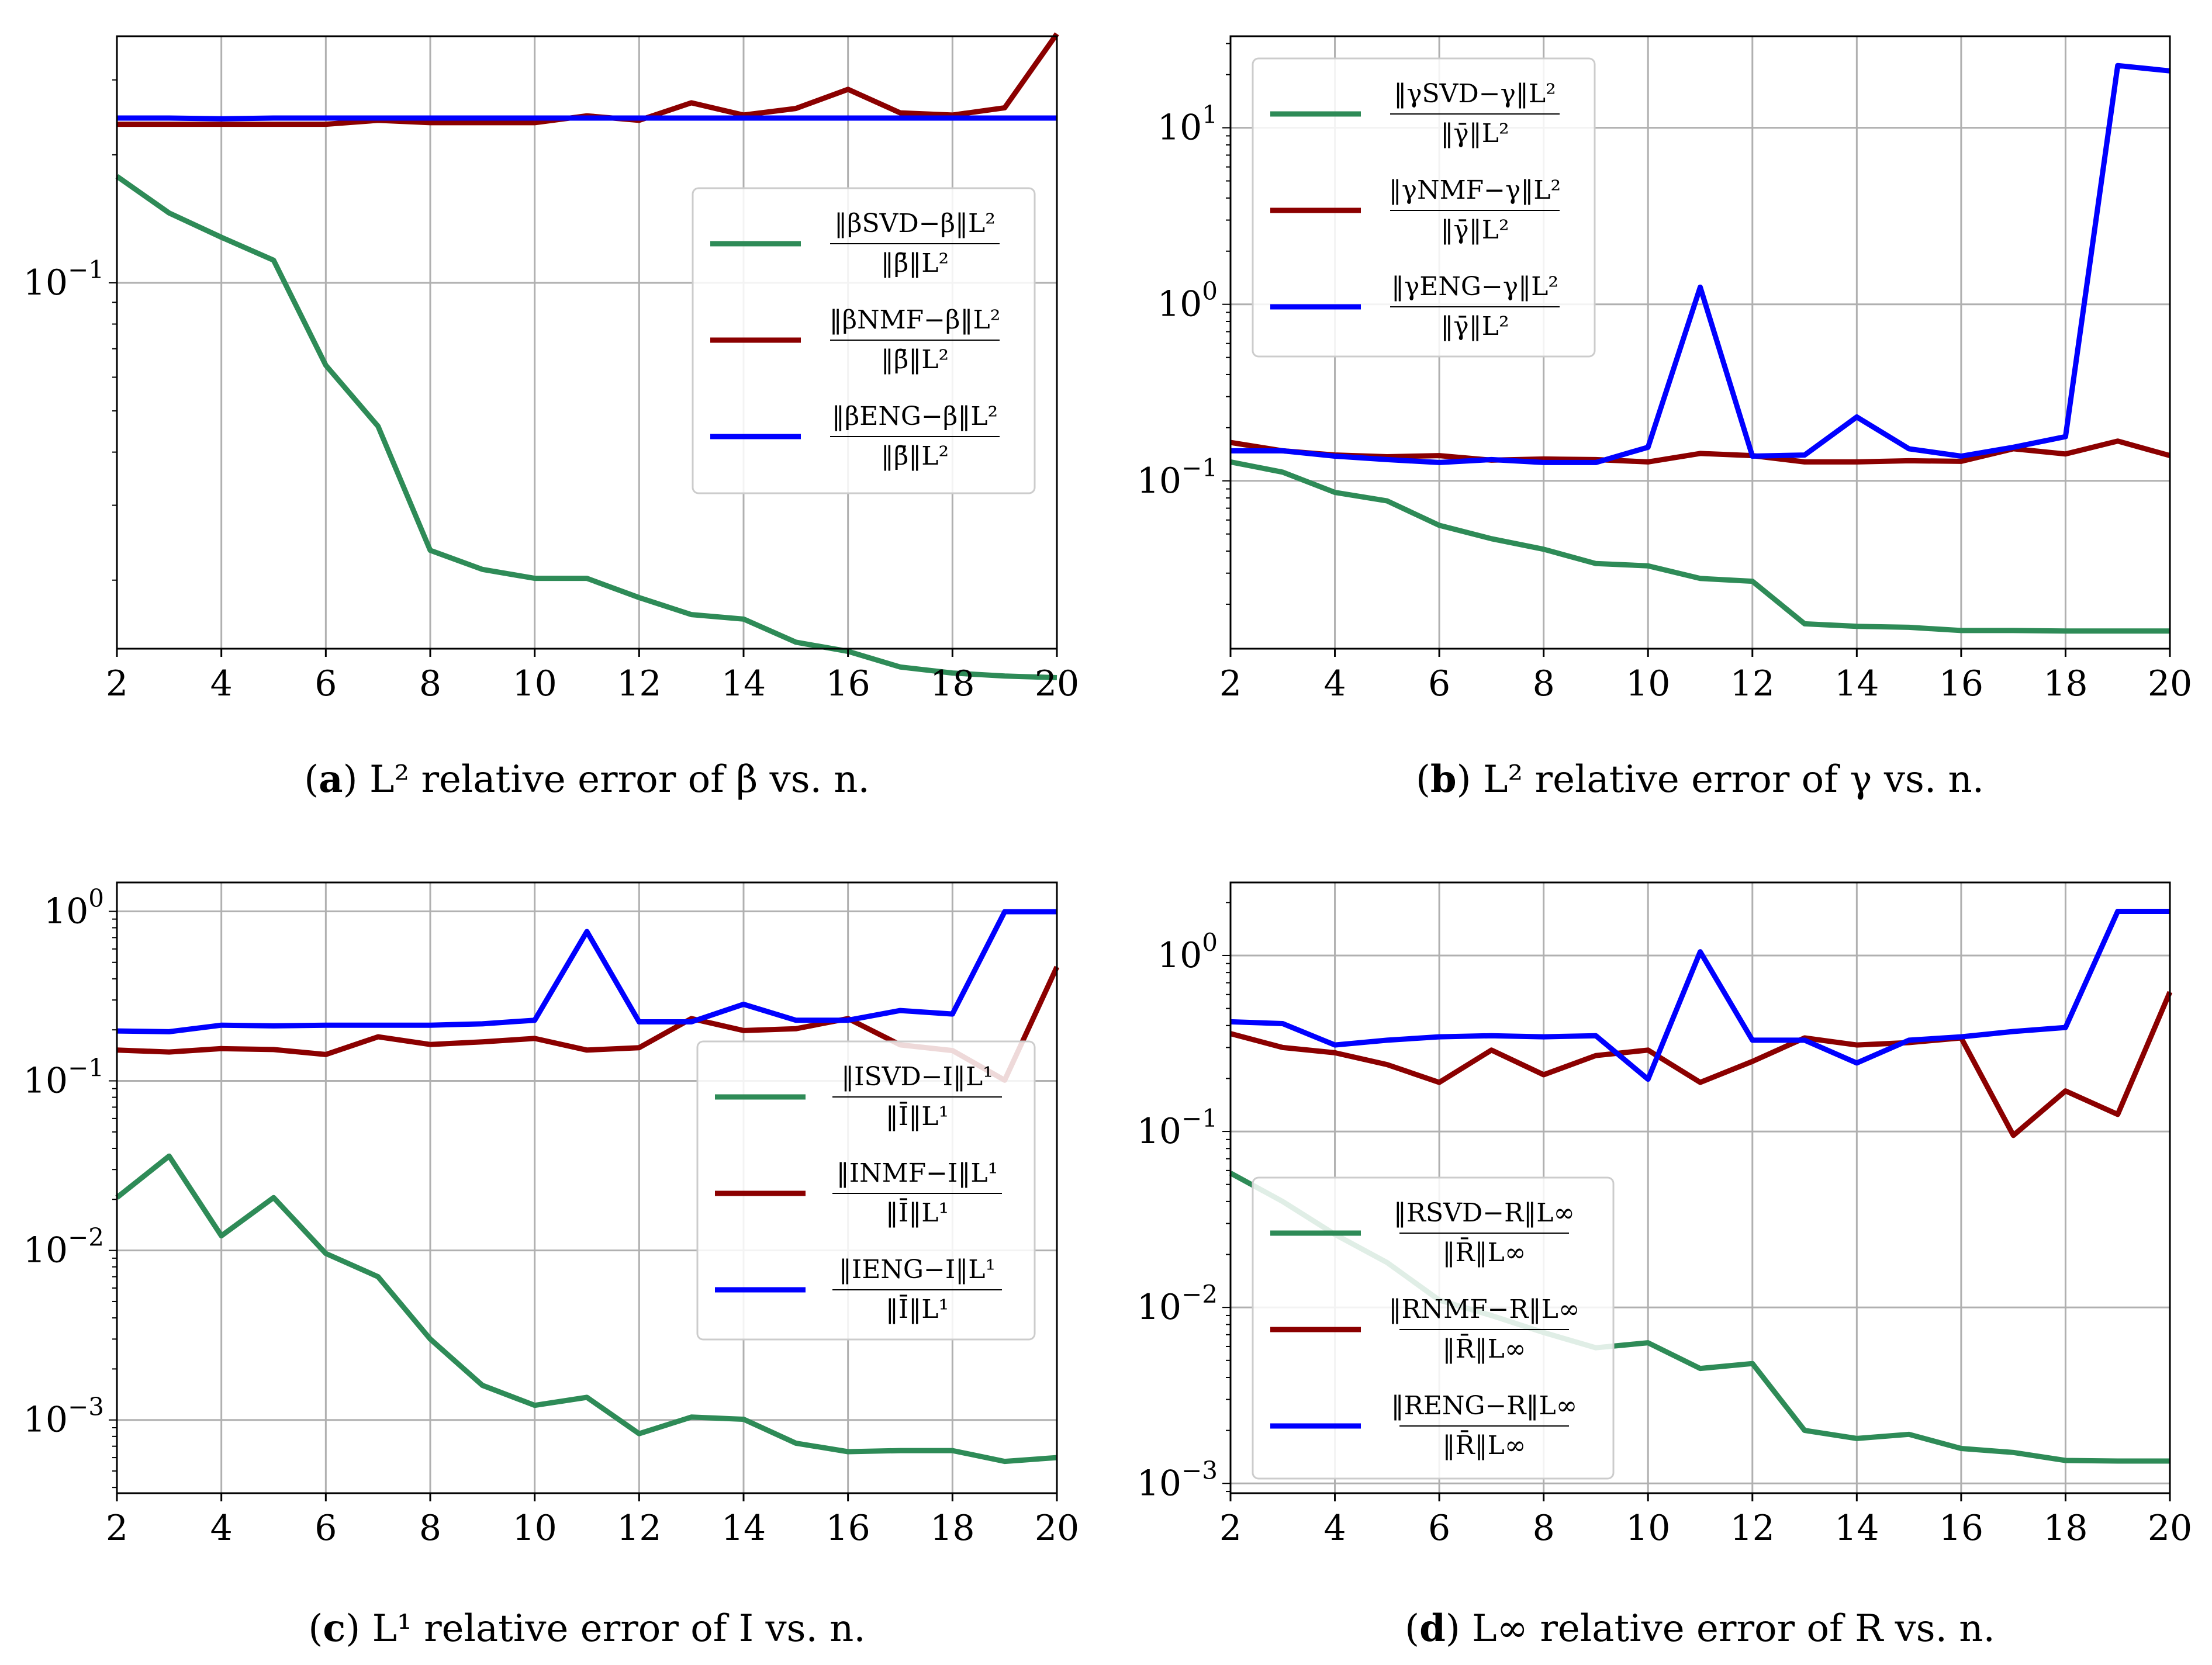  What do you see at coordinates (917, 1116) in the screenshot?
I see `panel-c-legend-denominator-svd: ‖Ī‖L¹` at bounding box center [917, 1116].